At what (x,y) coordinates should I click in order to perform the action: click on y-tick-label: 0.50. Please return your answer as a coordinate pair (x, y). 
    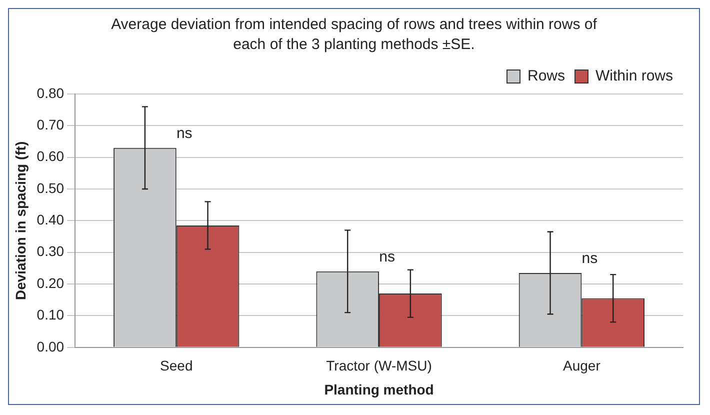
    Looking at the image, I should click on (50, 188).